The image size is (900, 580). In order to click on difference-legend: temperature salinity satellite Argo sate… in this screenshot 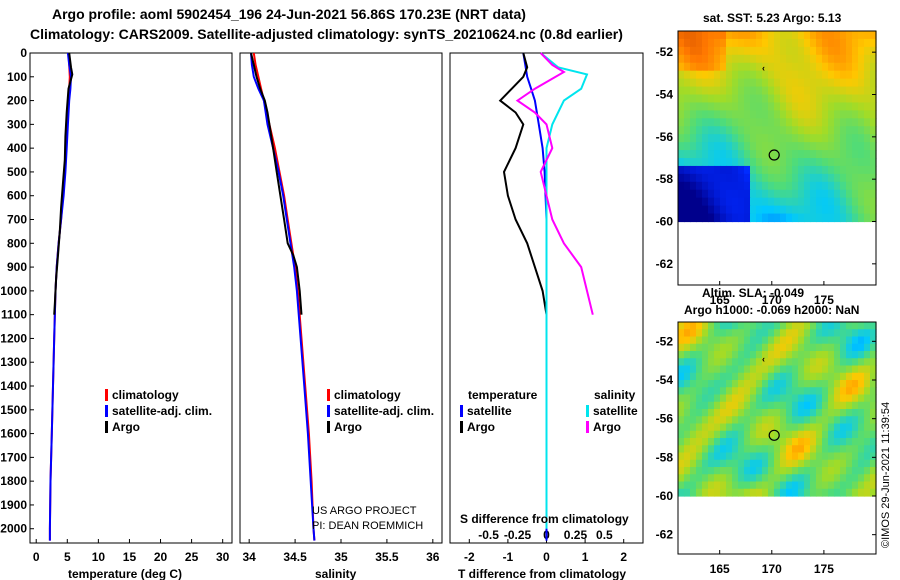, I will do `click(549, 411)`.